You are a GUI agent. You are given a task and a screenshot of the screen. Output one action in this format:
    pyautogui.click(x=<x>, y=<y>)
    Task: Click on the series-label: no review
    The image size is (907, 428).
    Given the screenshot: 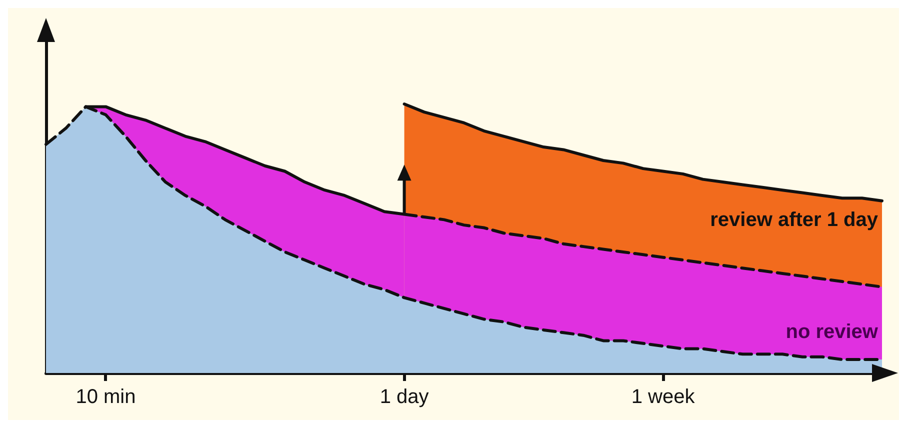 What is the action you would take?
    pyautogui.click(x=832, y=331)
    